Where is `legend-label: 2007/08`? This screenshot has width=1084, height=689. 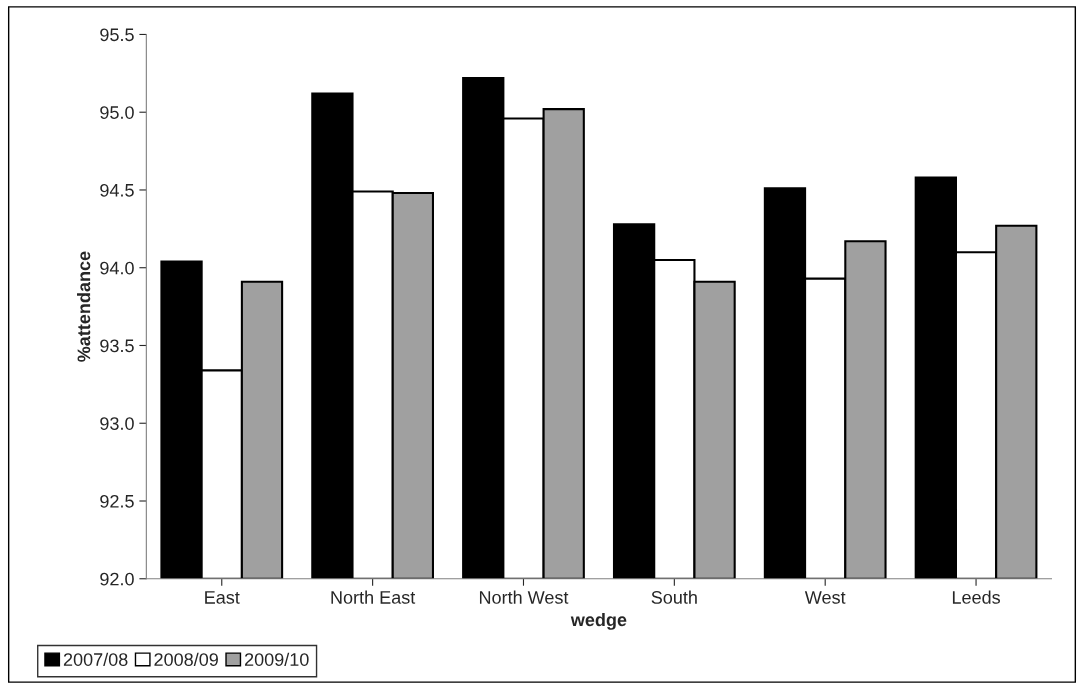
legend-label: 2007/08 is located at coordinates (95, 659).